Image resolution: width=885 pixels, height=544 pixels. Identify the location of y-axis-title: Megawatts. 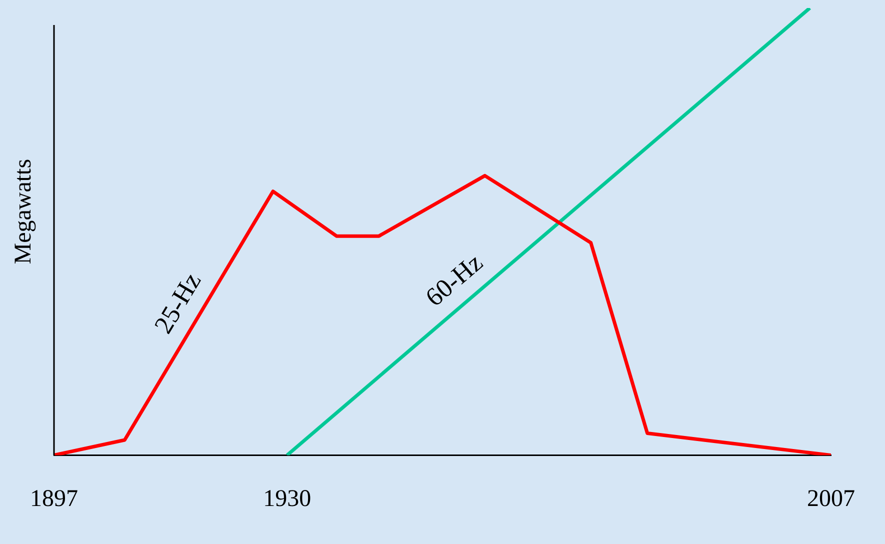
(23, 211).